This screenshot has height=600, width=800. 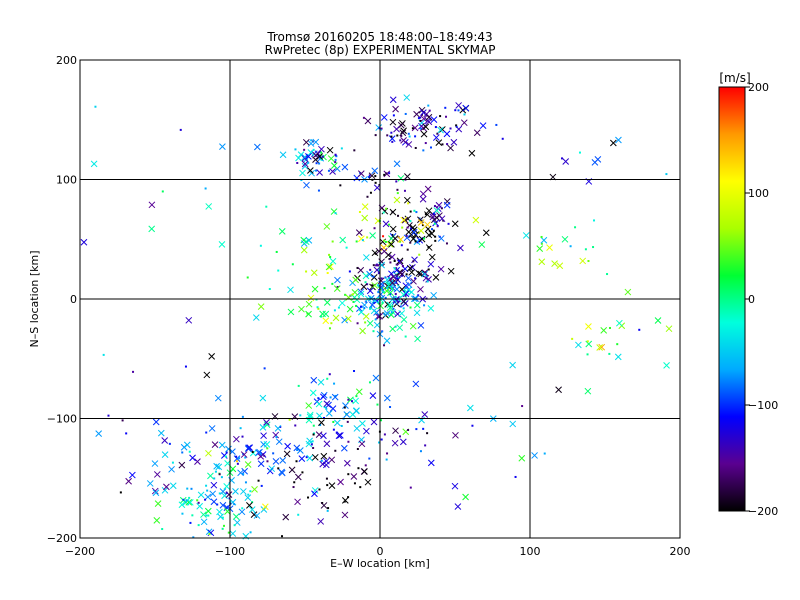 What do you see at coordinates (680, 551) in the screenshot?
I see `x-tick-label: 200` at bounding box center [680, 551].